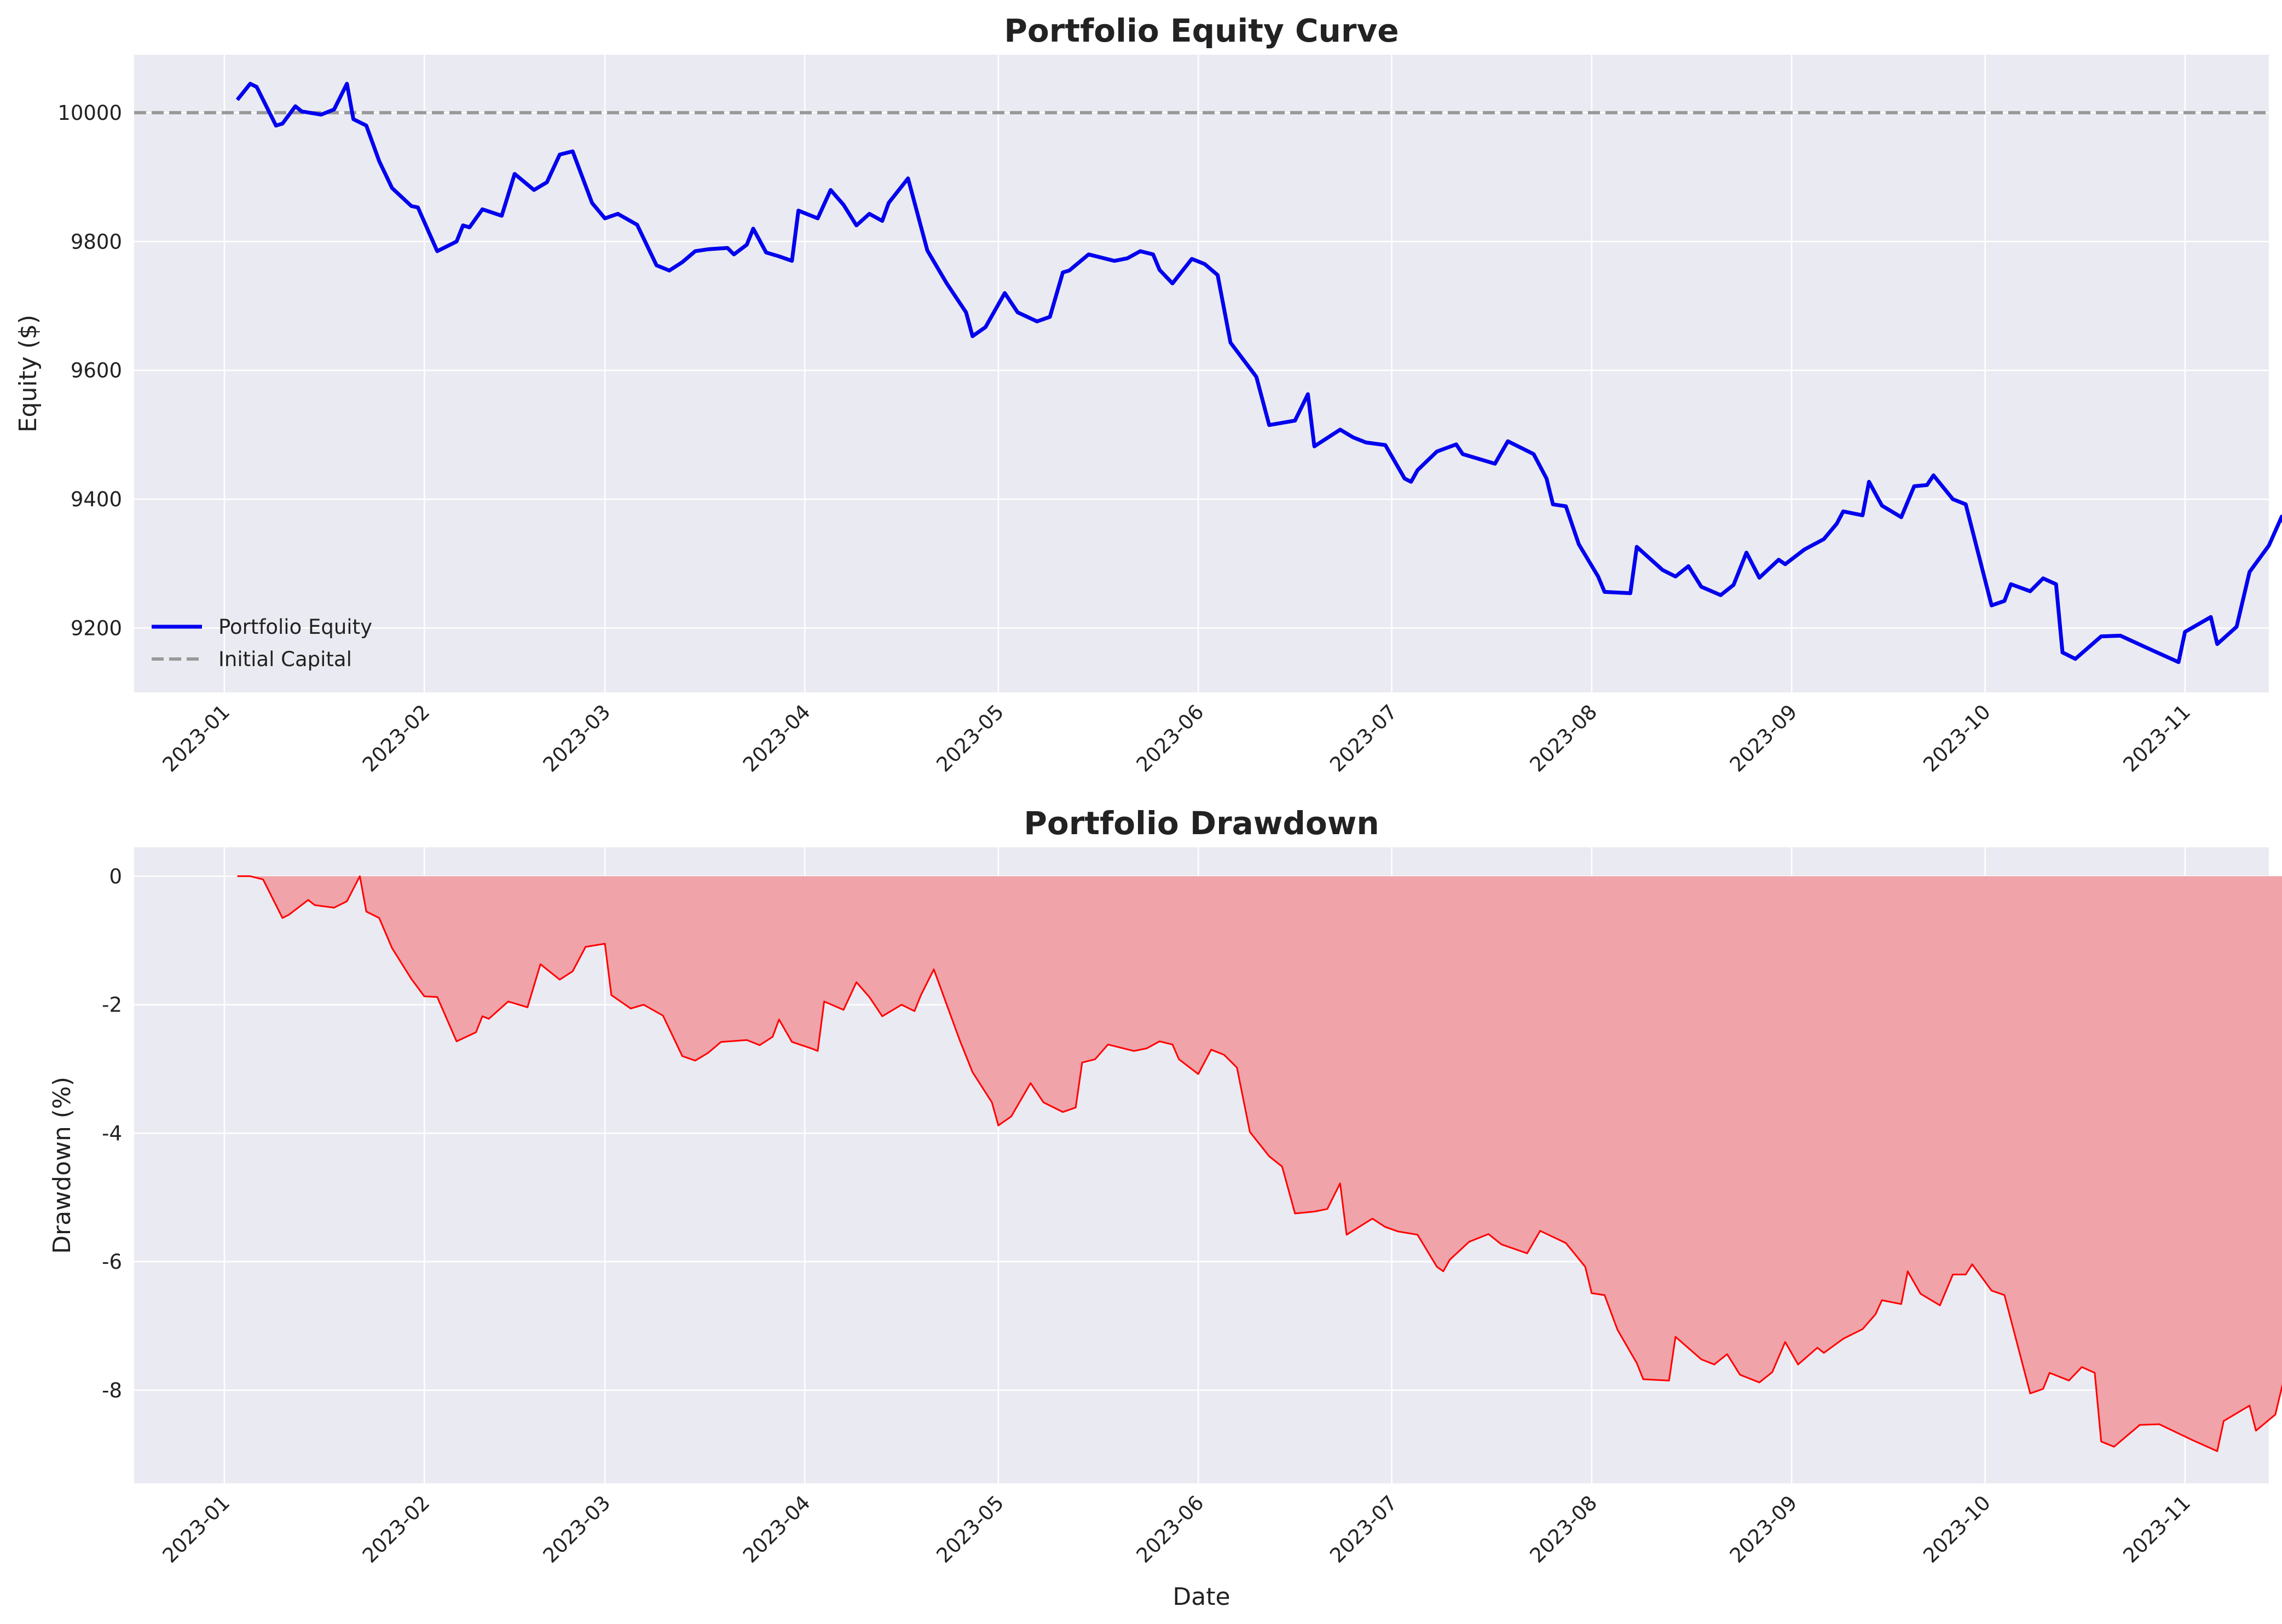 This screenshot has width=2282, height=1624. I want to click on y-tick-label: 10000, so click(89, 113).